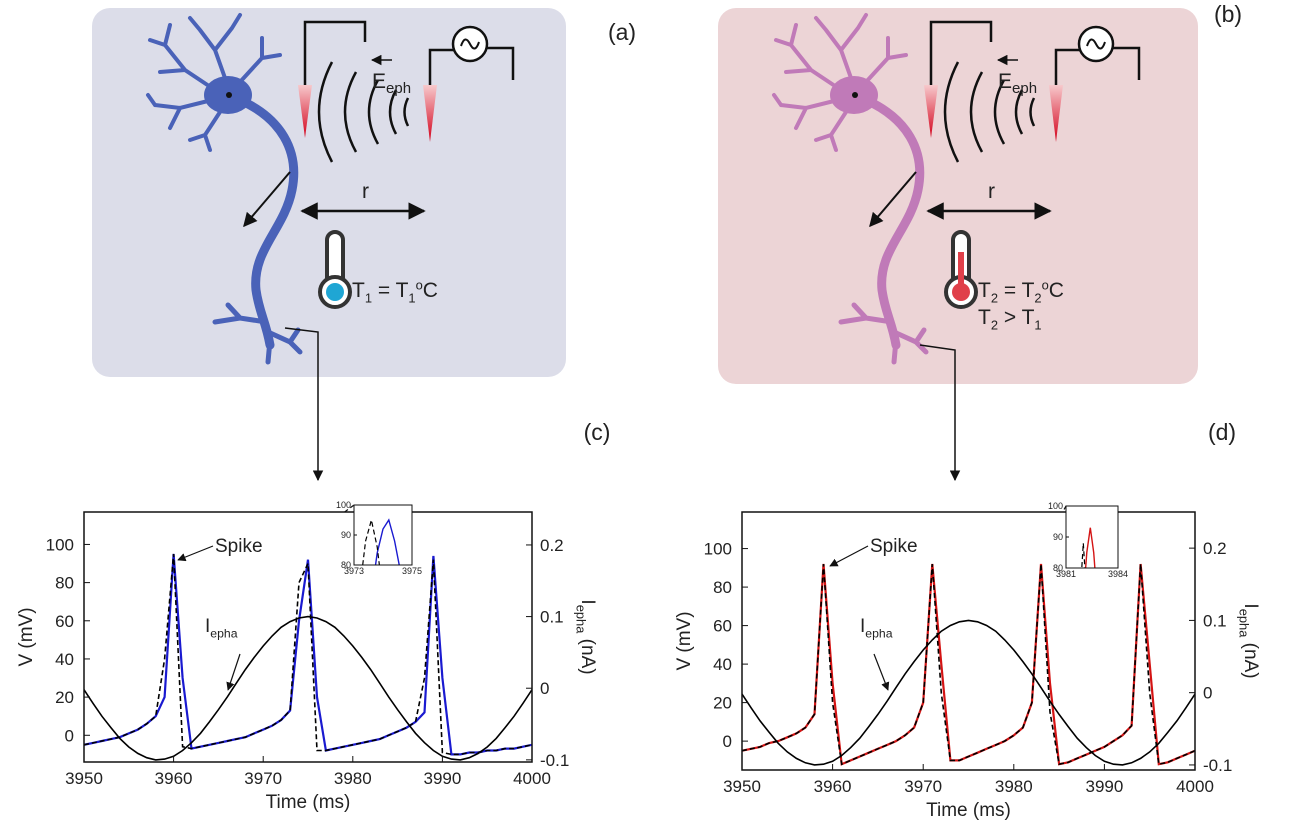 The width and height of the screenshot is (1295, 837). Describe the element at coordinates (622, 32) in the screenshot. I see `panel-letter: (a)` at that location.